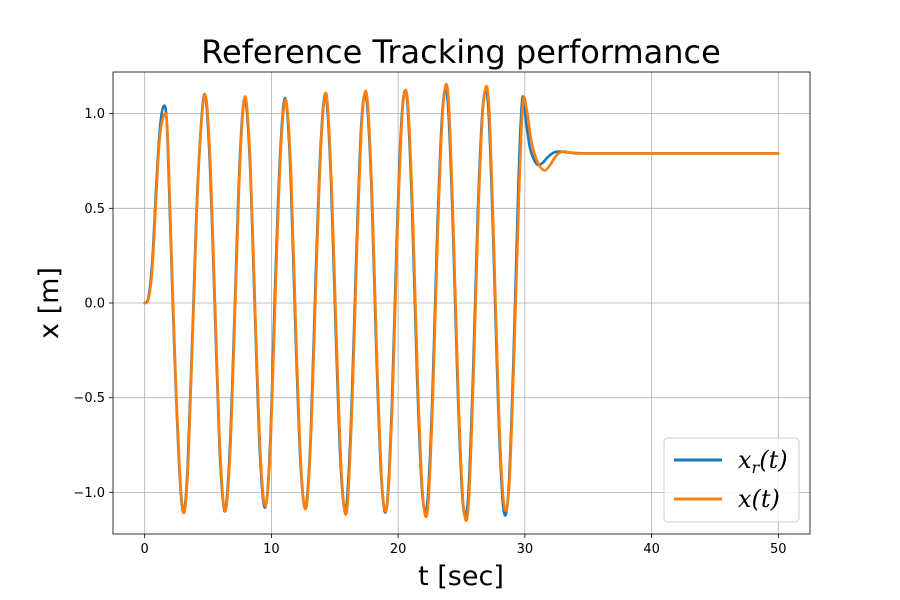  What do you see at coordinates (461, 52) in the screenshot?
I see `chart-title: Reference Tracking performance` at bounding box center [461, 52].